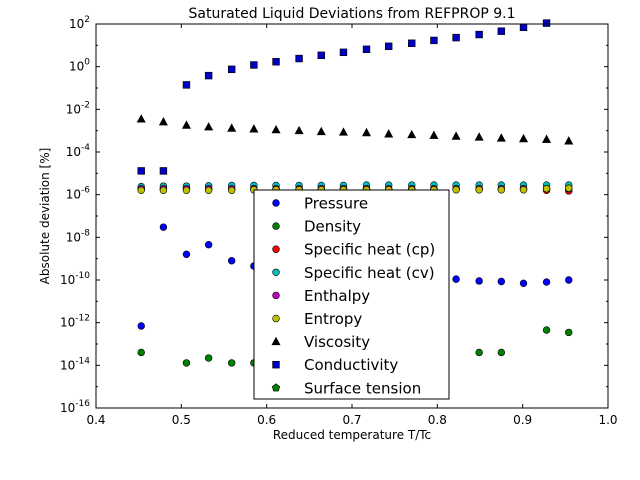 The image size is (640, 480). Describe the element at coordinates (437, 420) in the screenshot. I see `x-tick-label: 0.8` at that location.